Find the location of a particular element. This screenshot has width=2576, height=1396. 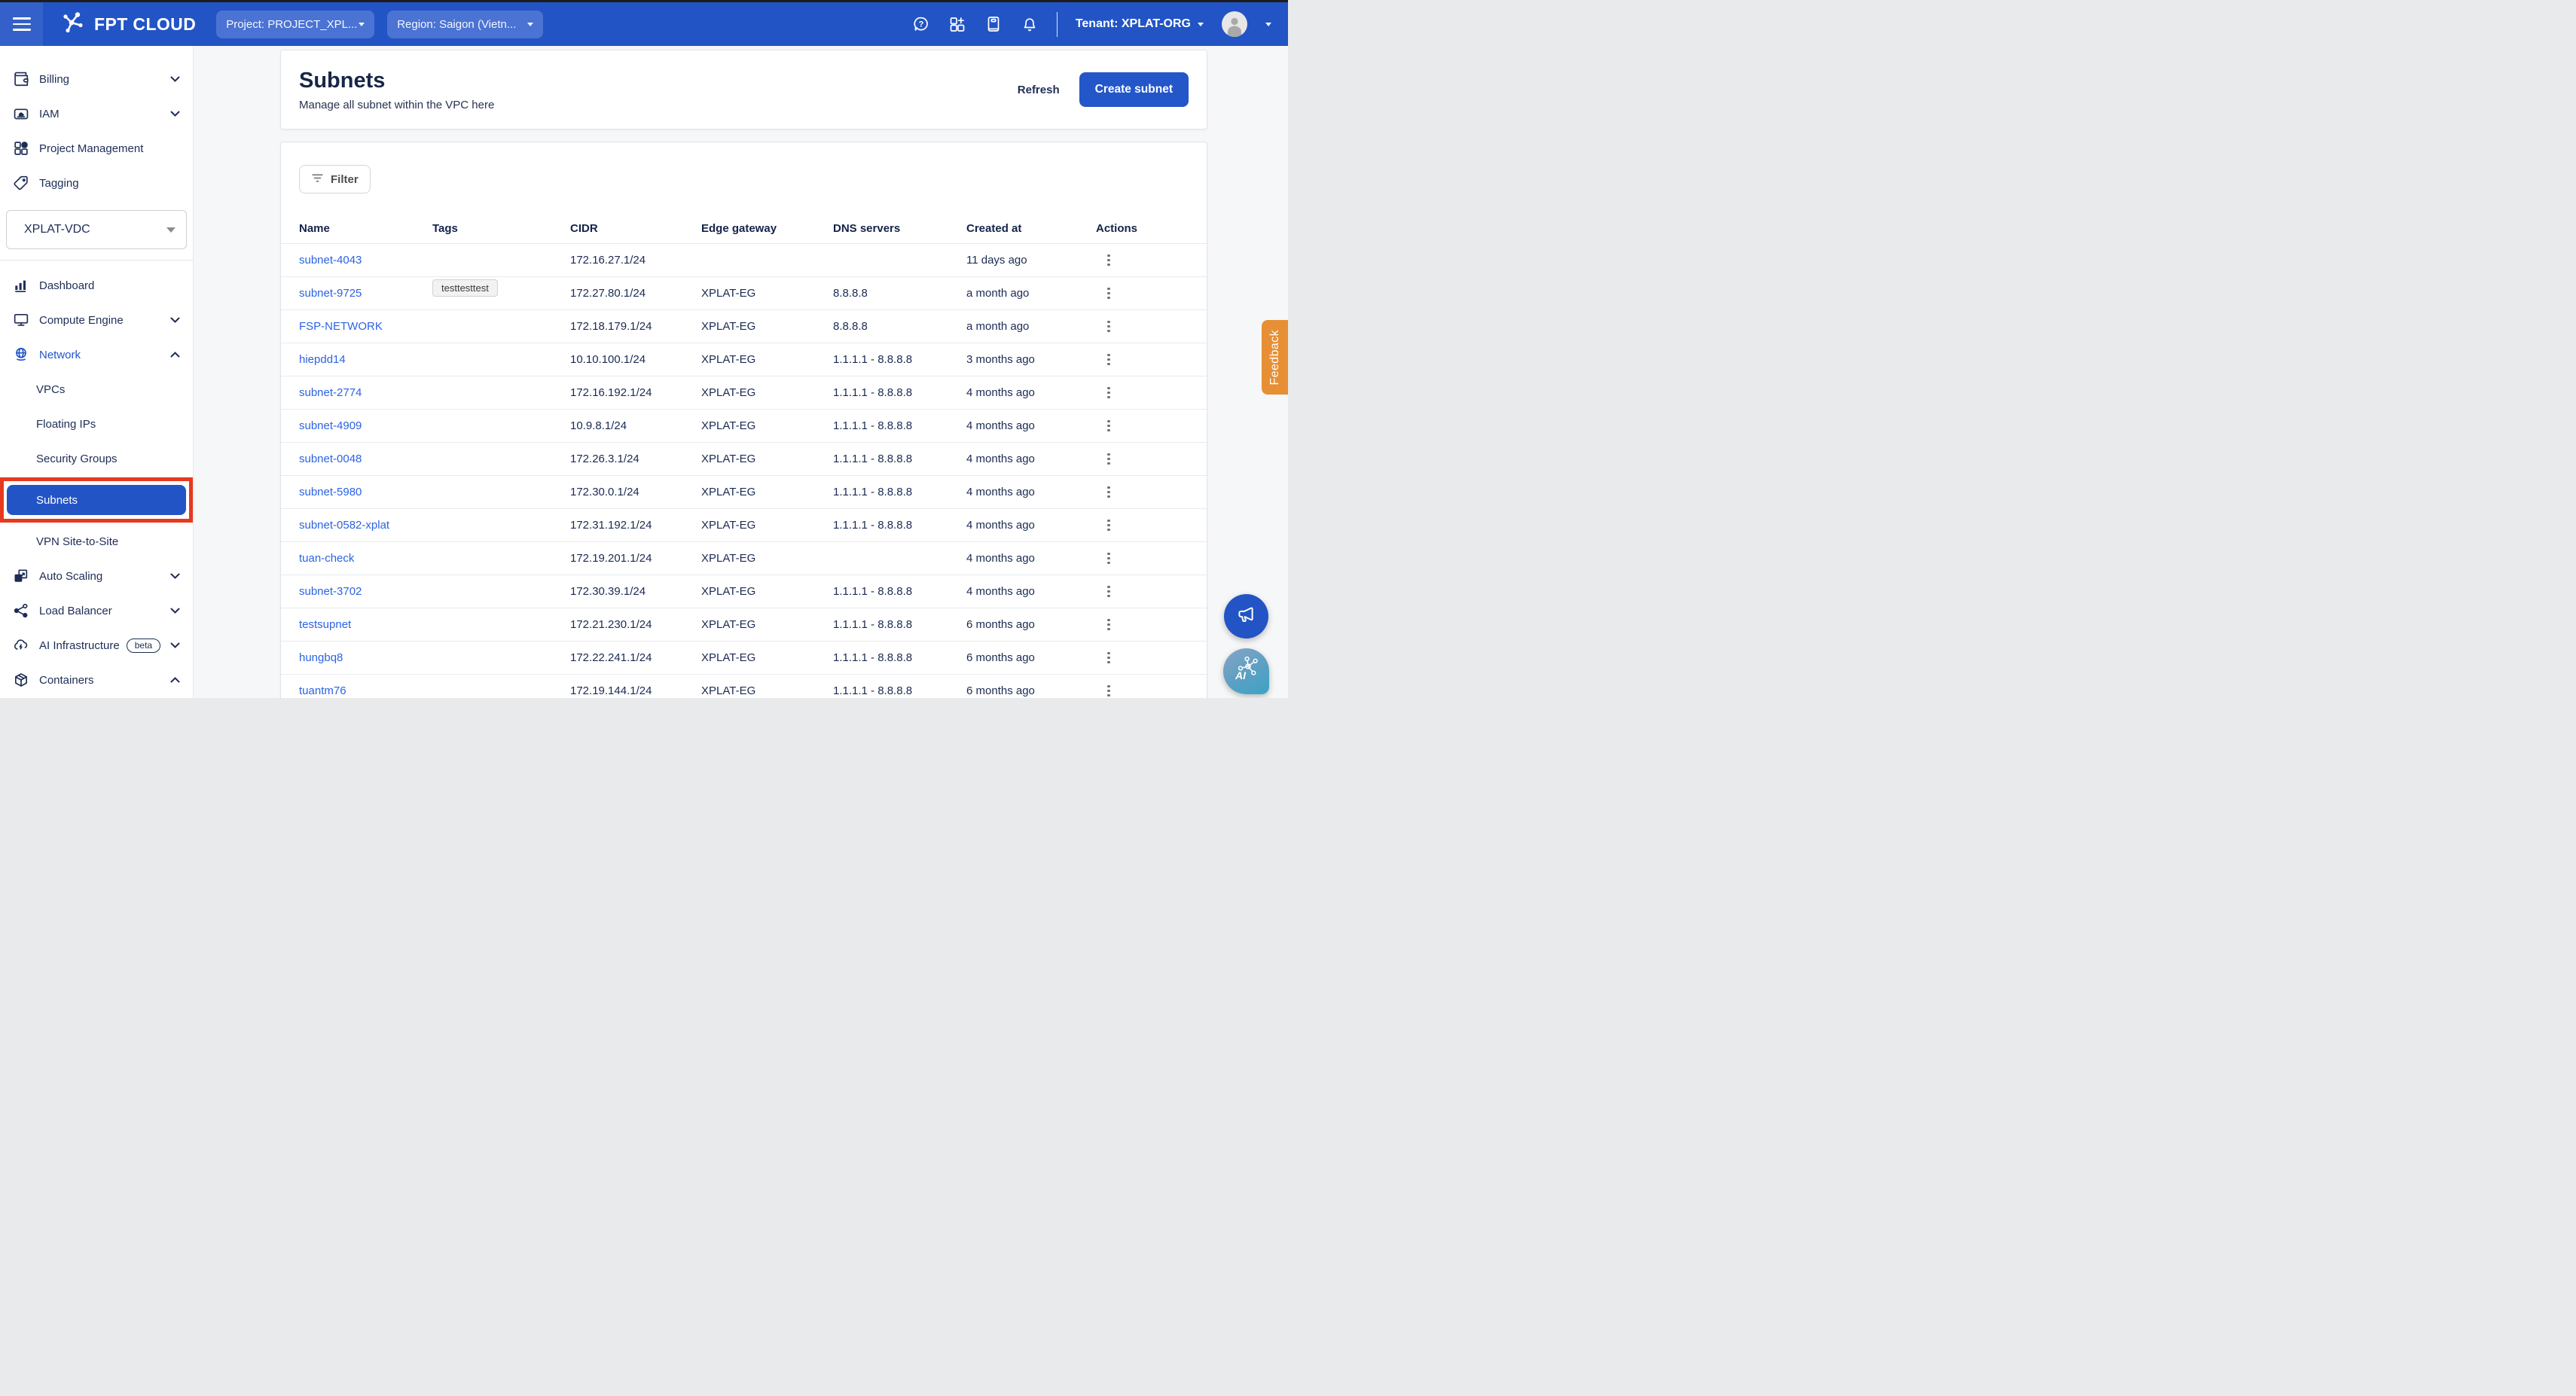

subnet-name-link: testsupnet is located at coordinates (326, 624).